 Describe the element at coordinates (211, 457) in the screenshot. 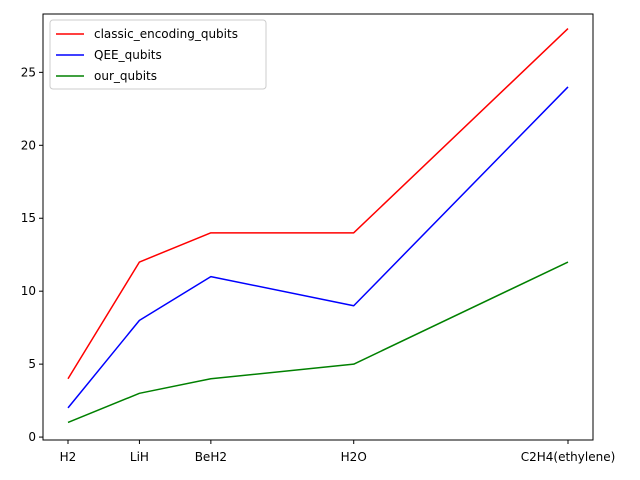

I see `x-tick-label: BeH2` at that location.